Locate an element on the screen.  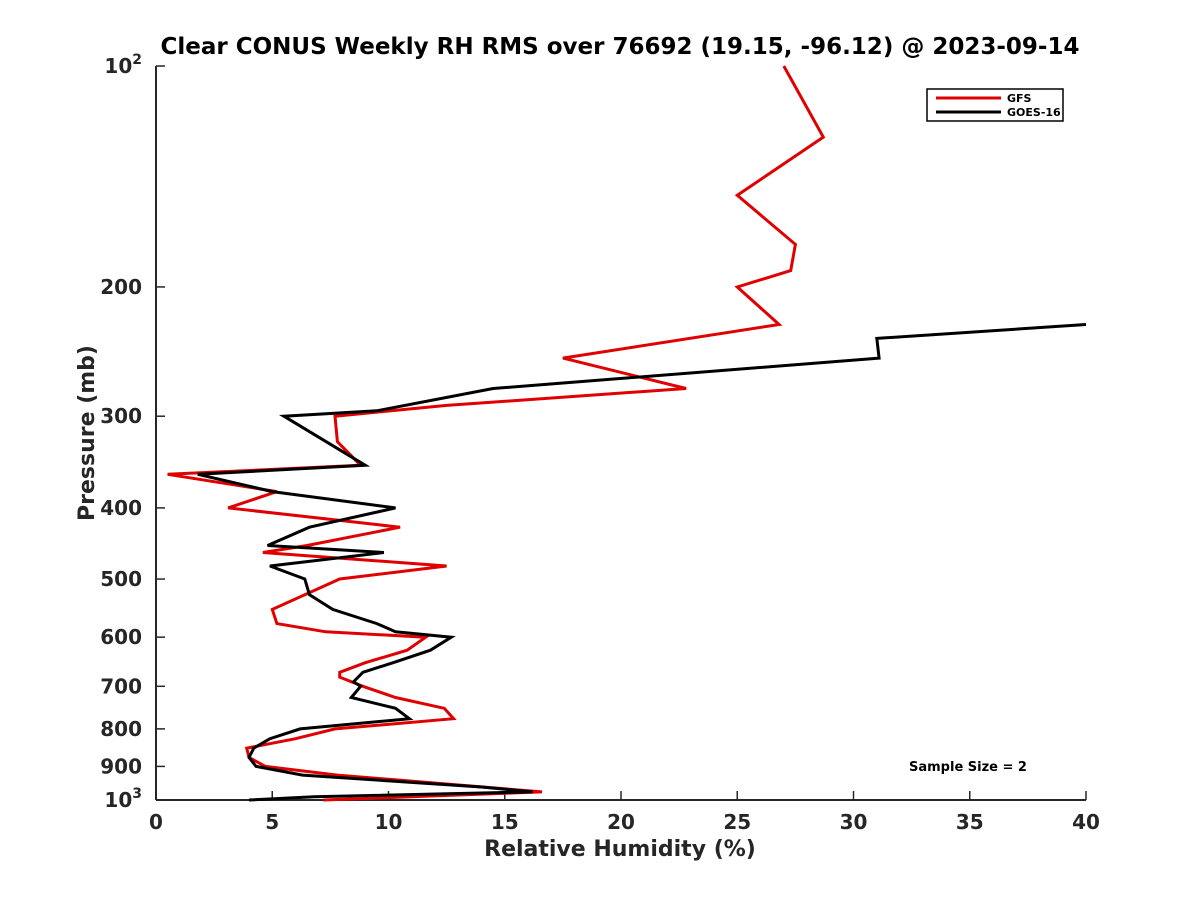
y-tick-label: 10² is located at coordinates (123, 65).